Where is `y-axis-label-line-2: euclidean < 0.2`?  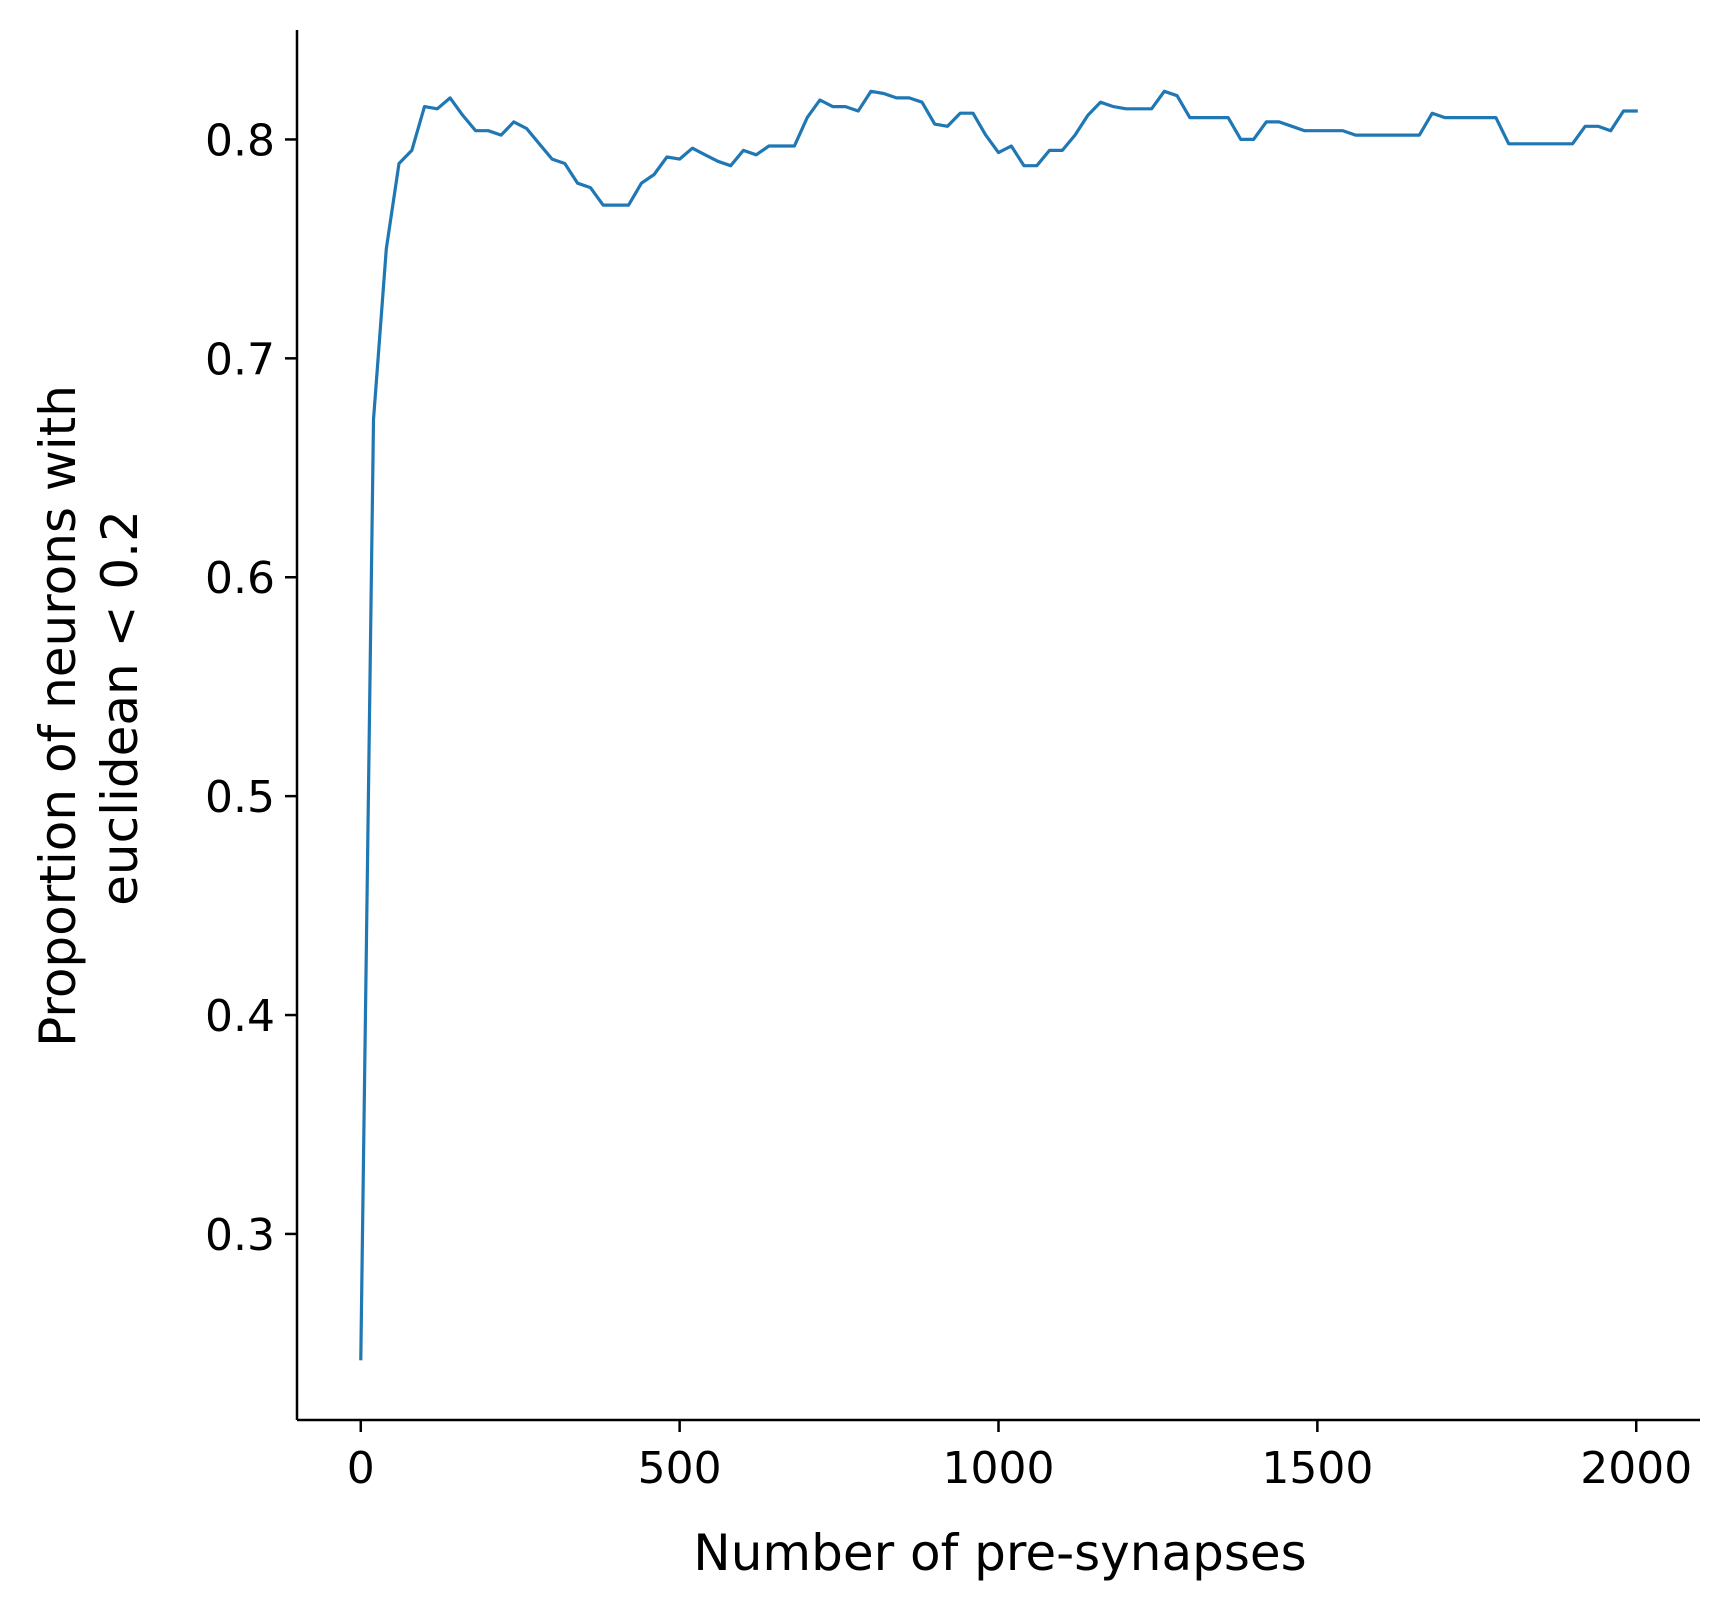 y-axis-label-line-2: euclidean < 0.2 is located at coordinates (120, 708).